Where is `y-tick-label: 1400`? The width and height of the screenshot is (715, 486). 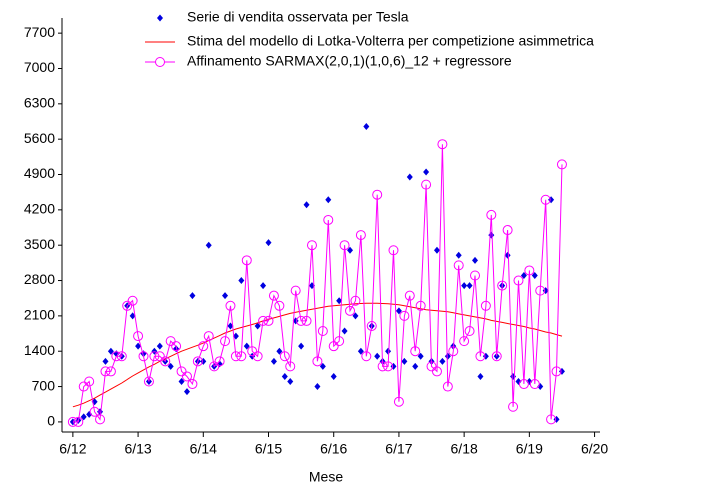
y-tick-label: 1400 is located at coordinates (39, 350).